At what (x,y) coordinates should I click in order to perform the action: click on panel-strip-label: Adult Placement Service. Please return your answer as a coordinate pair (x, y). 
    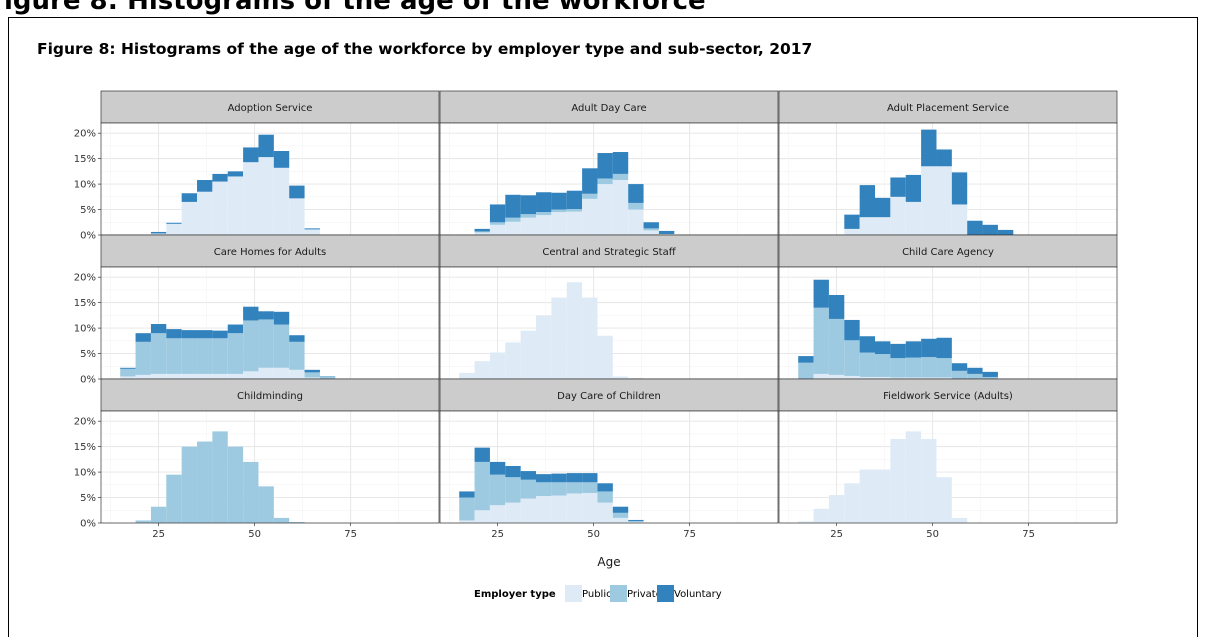
    Looking at the image, I should click on (948, 108).